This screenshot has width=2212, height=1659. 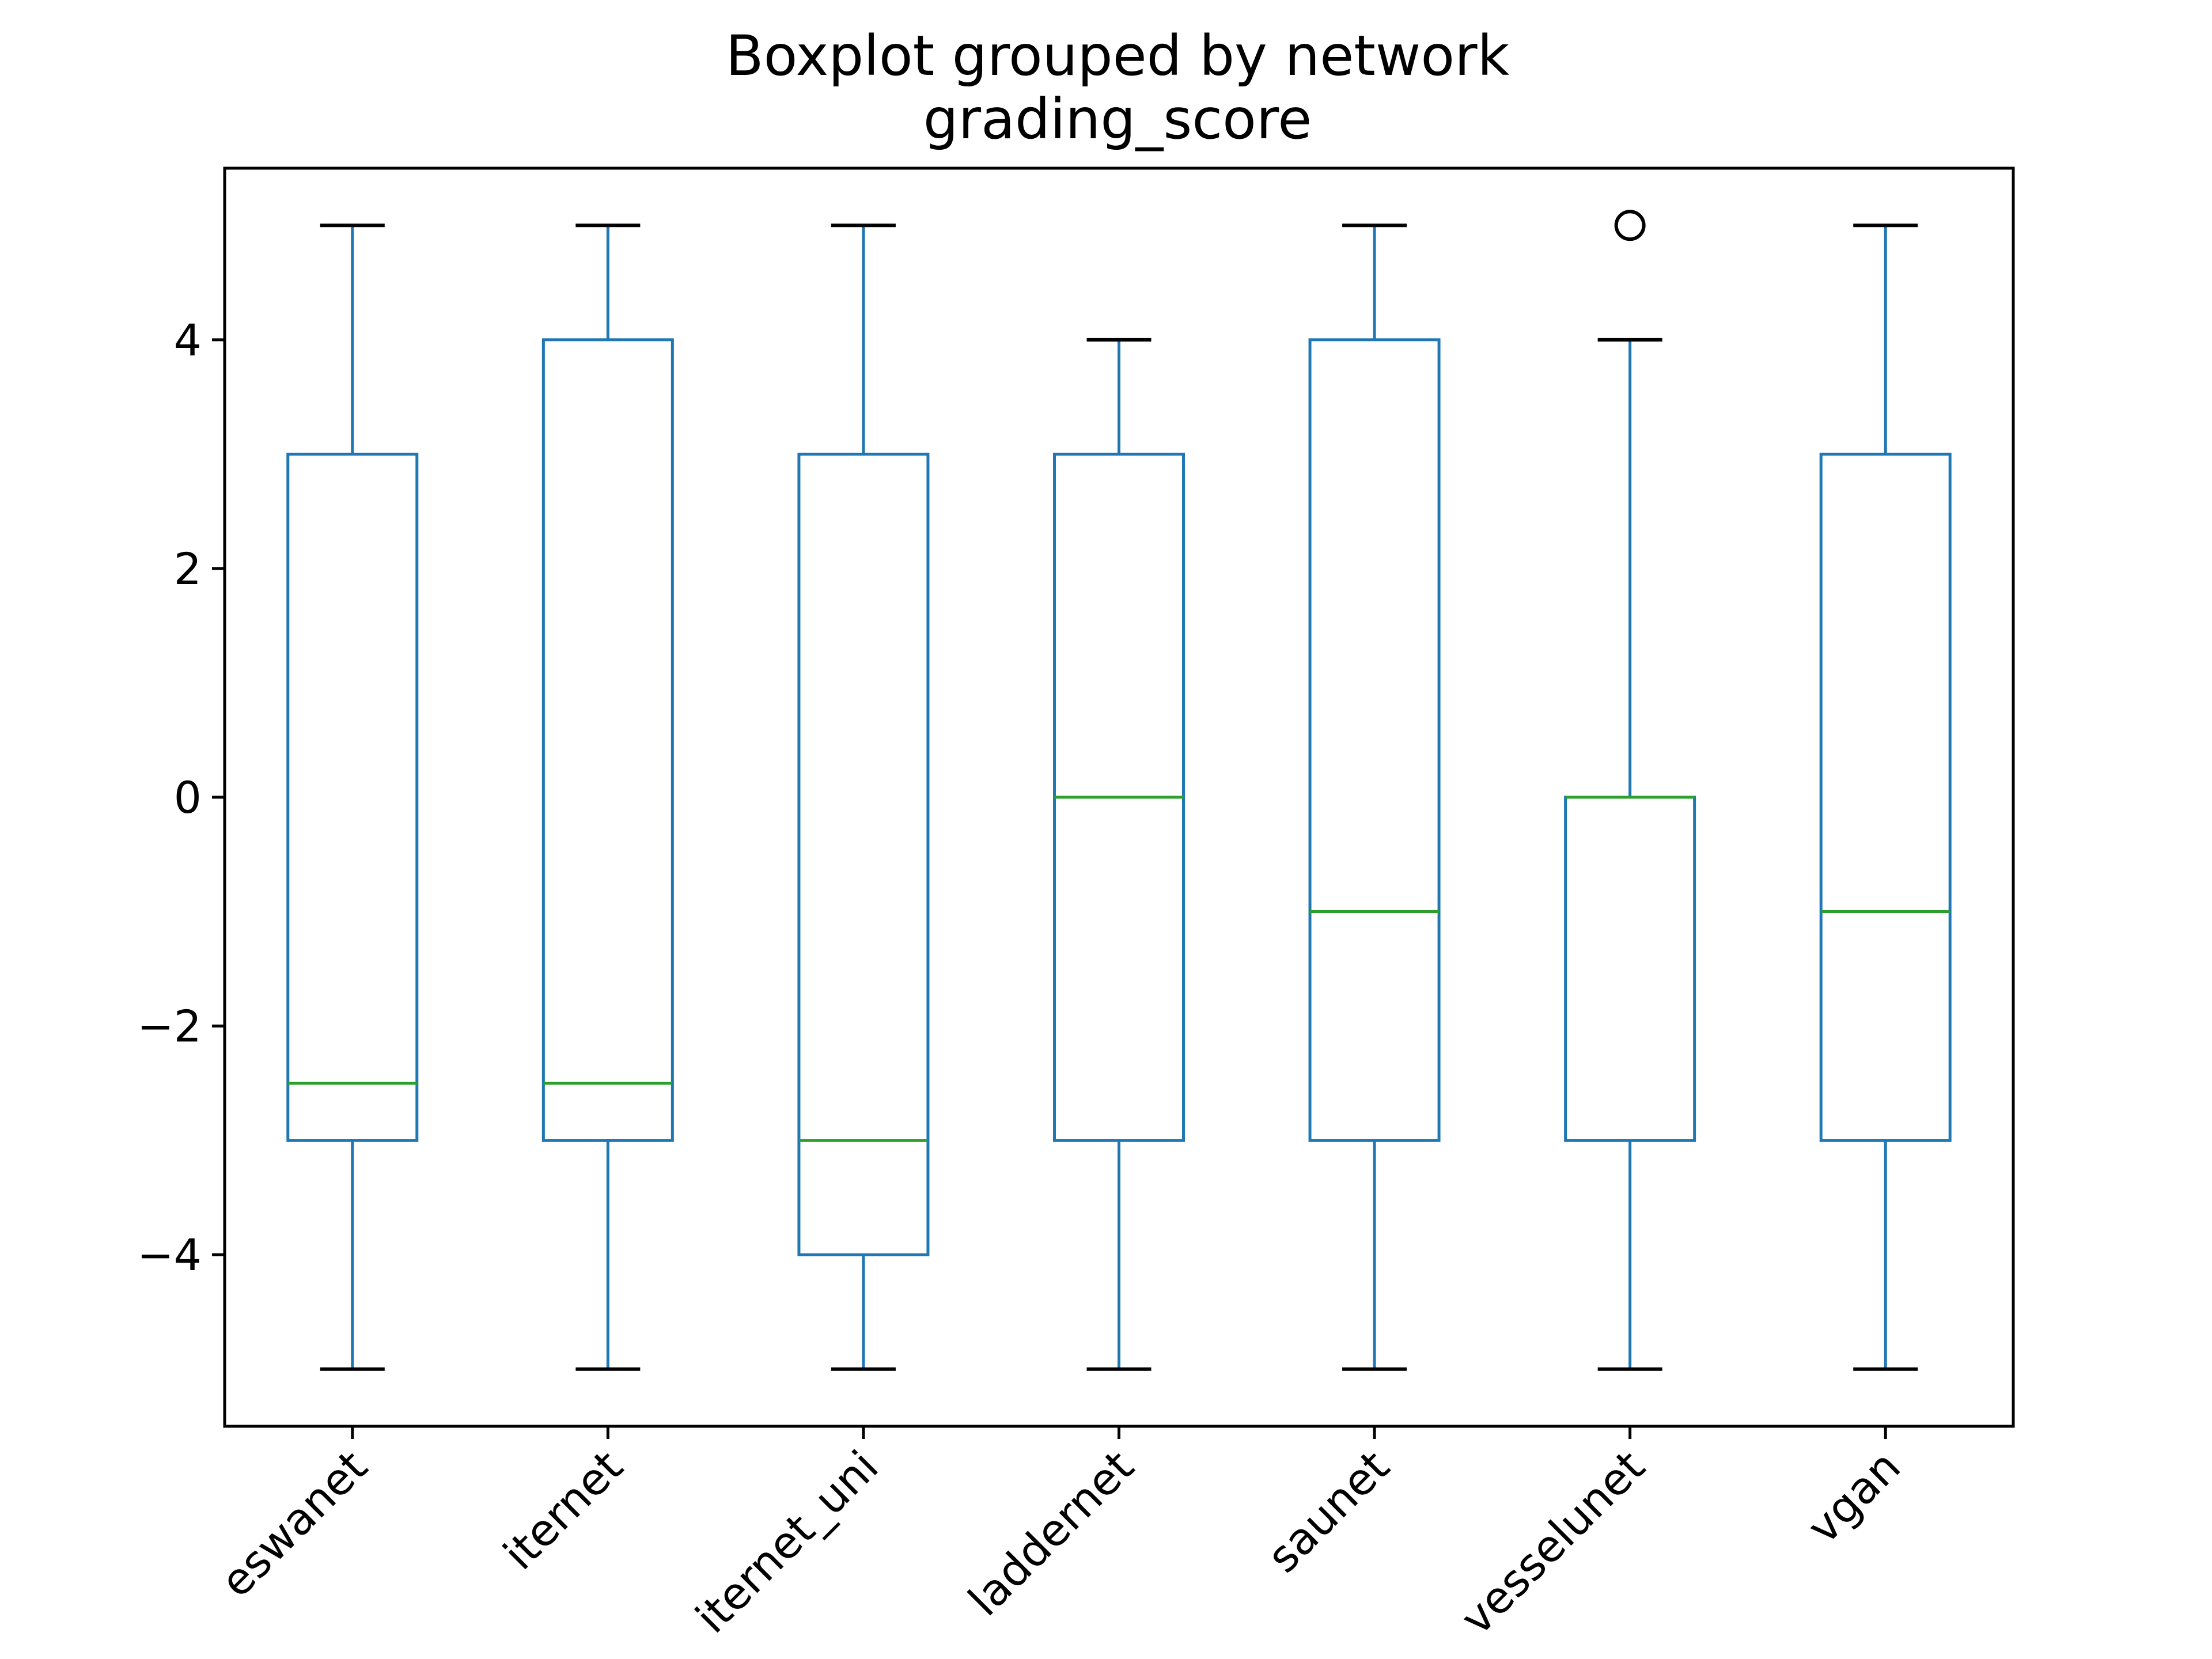 What do you see at coordinates (1117, 119) in the screenshot?
I see `chart-subtitle: grading_score` at bounding box center [1117, 119].